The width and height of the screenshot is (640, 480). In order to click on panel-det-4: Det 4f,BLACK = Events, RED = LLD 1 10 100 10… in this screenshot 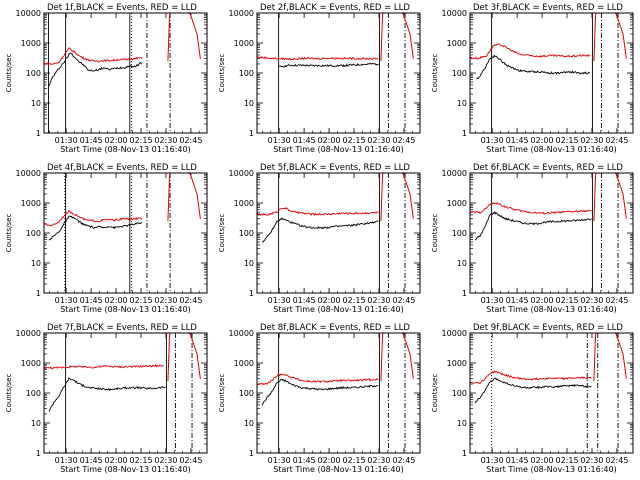, I will do `click(106, 238)`.